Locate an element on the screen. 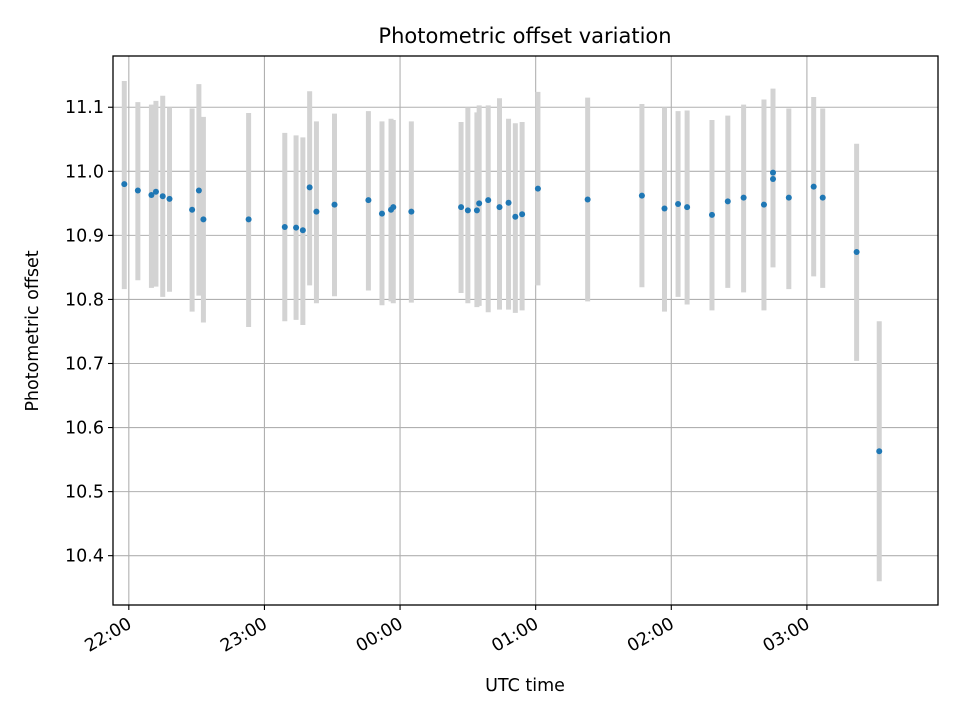 The image size is (960, 720). y-tick-label: 11.0 is located at coordinates (84, 172).